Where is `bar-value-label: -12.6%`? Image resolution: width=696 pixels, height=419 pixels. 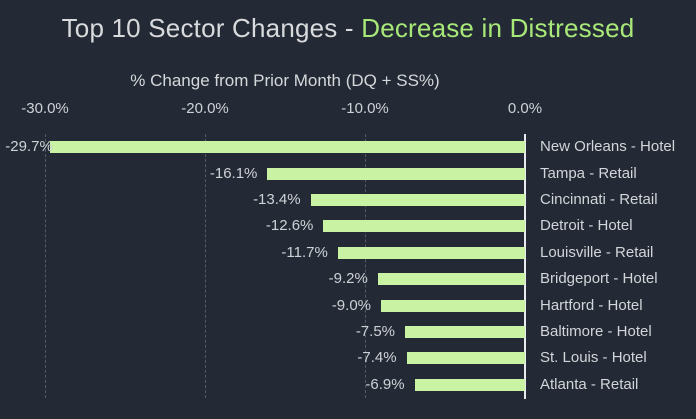 bar-value-label: -12.6% is located at coordinates (289, 226).